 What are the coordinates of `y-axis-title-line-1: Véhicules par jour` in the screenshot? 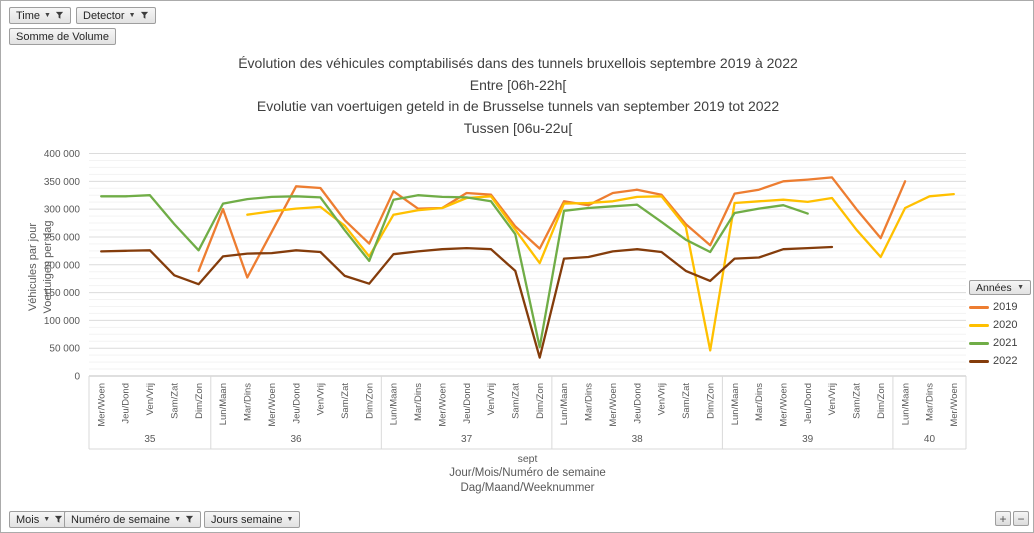 It's located at (33, 267).